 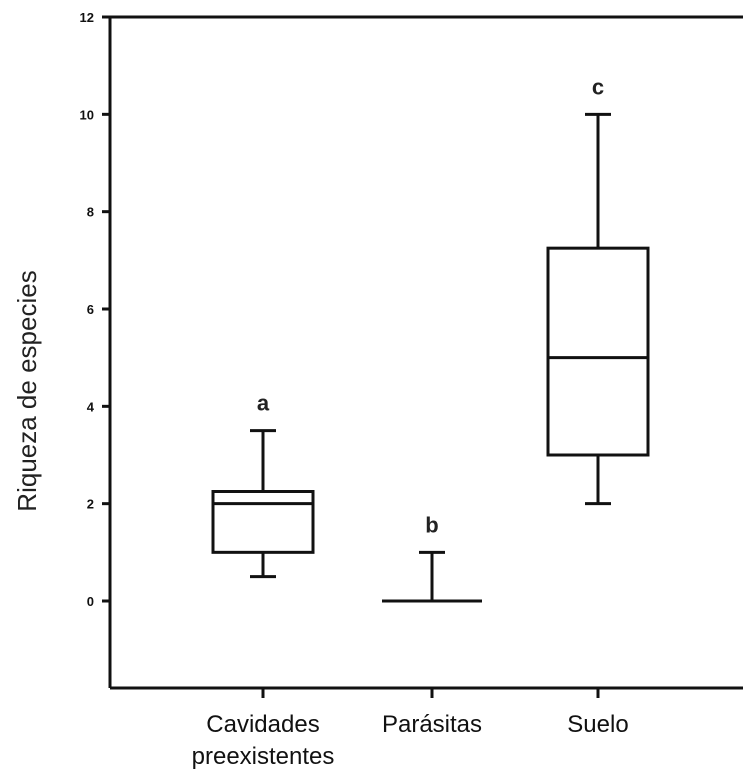 I want to click on box-group: c Suelo, so click(x=598, y=406).